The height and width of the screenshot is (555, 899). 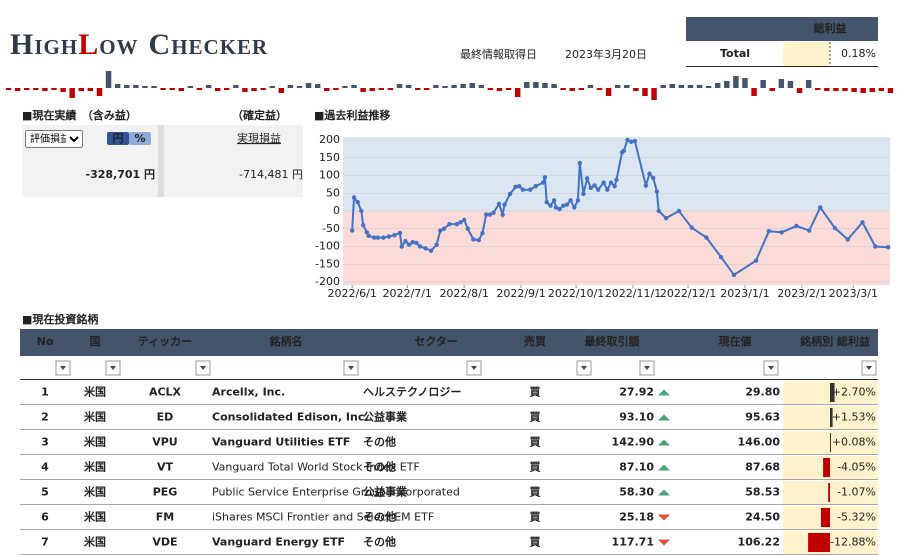 I want to click on cell: +2.70%, so click(x=854, y=392).